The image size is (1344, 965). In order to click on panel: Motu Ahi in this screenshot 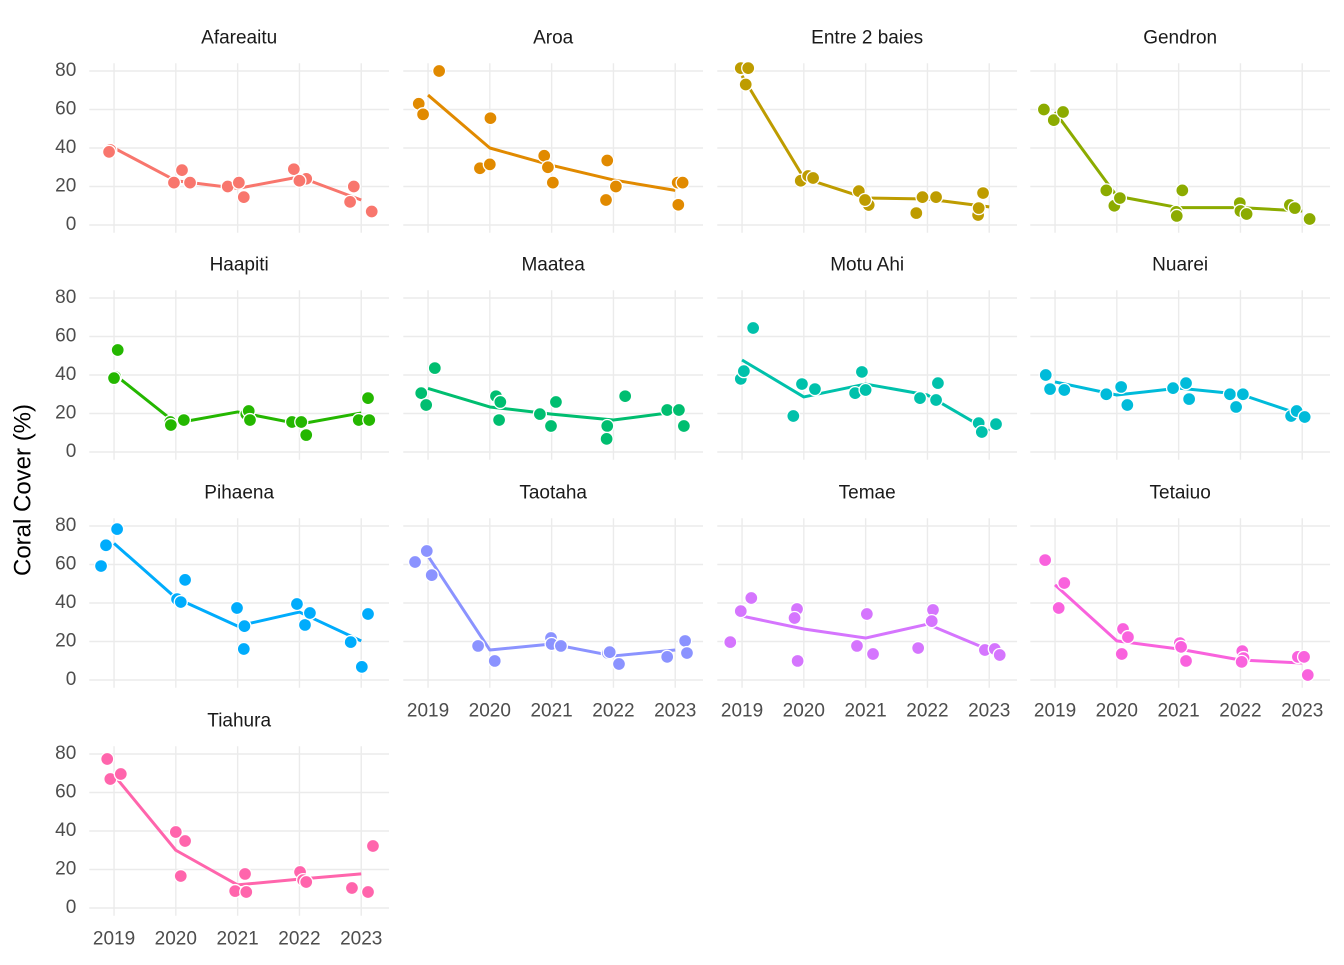, I will do `click(867, 357)`.